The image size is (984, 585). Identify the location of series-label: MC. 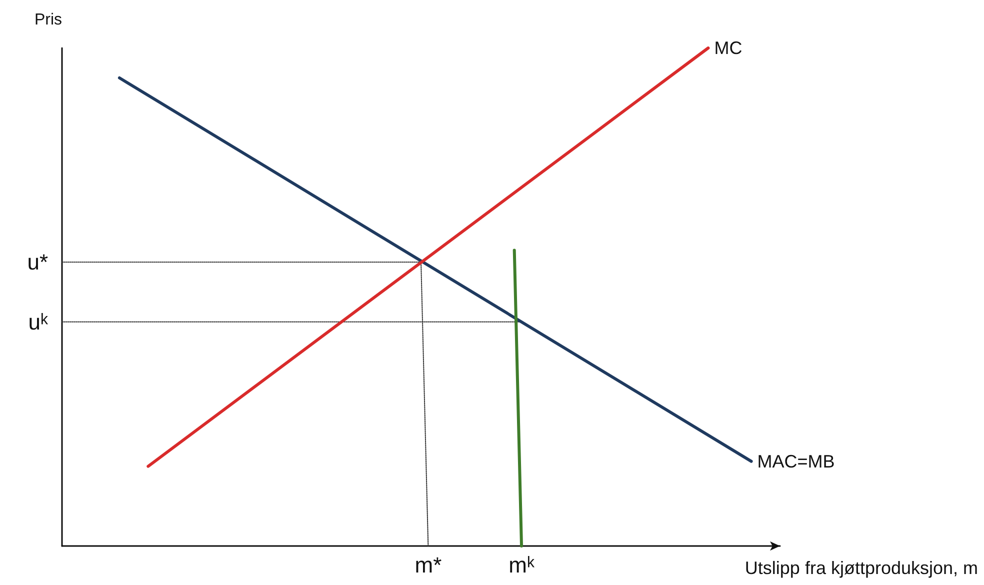
(728, 48).